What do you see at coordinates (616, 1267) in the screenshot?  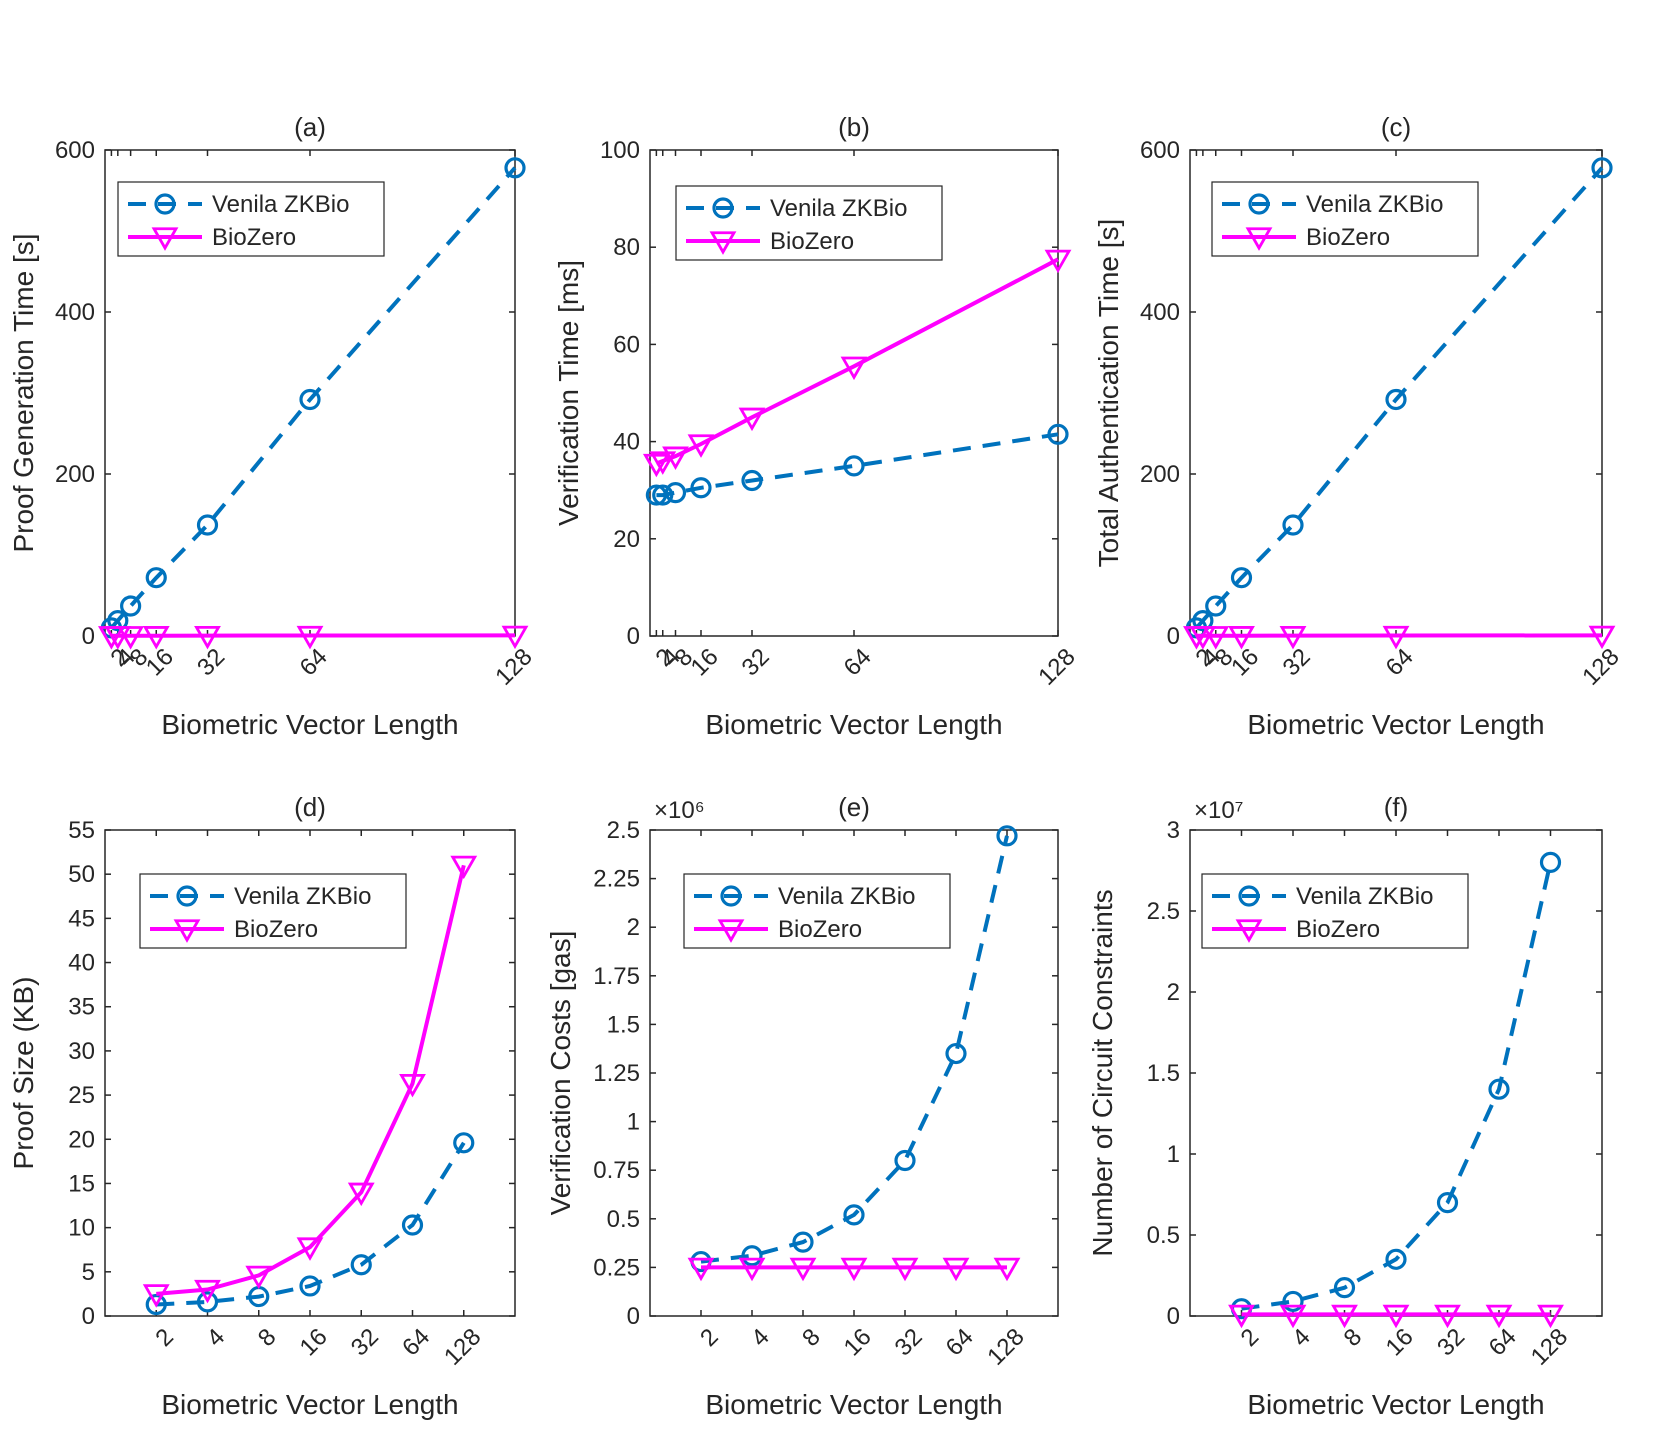 I see `y-tick-label: 0.25` at bounding box center [616, 1267].